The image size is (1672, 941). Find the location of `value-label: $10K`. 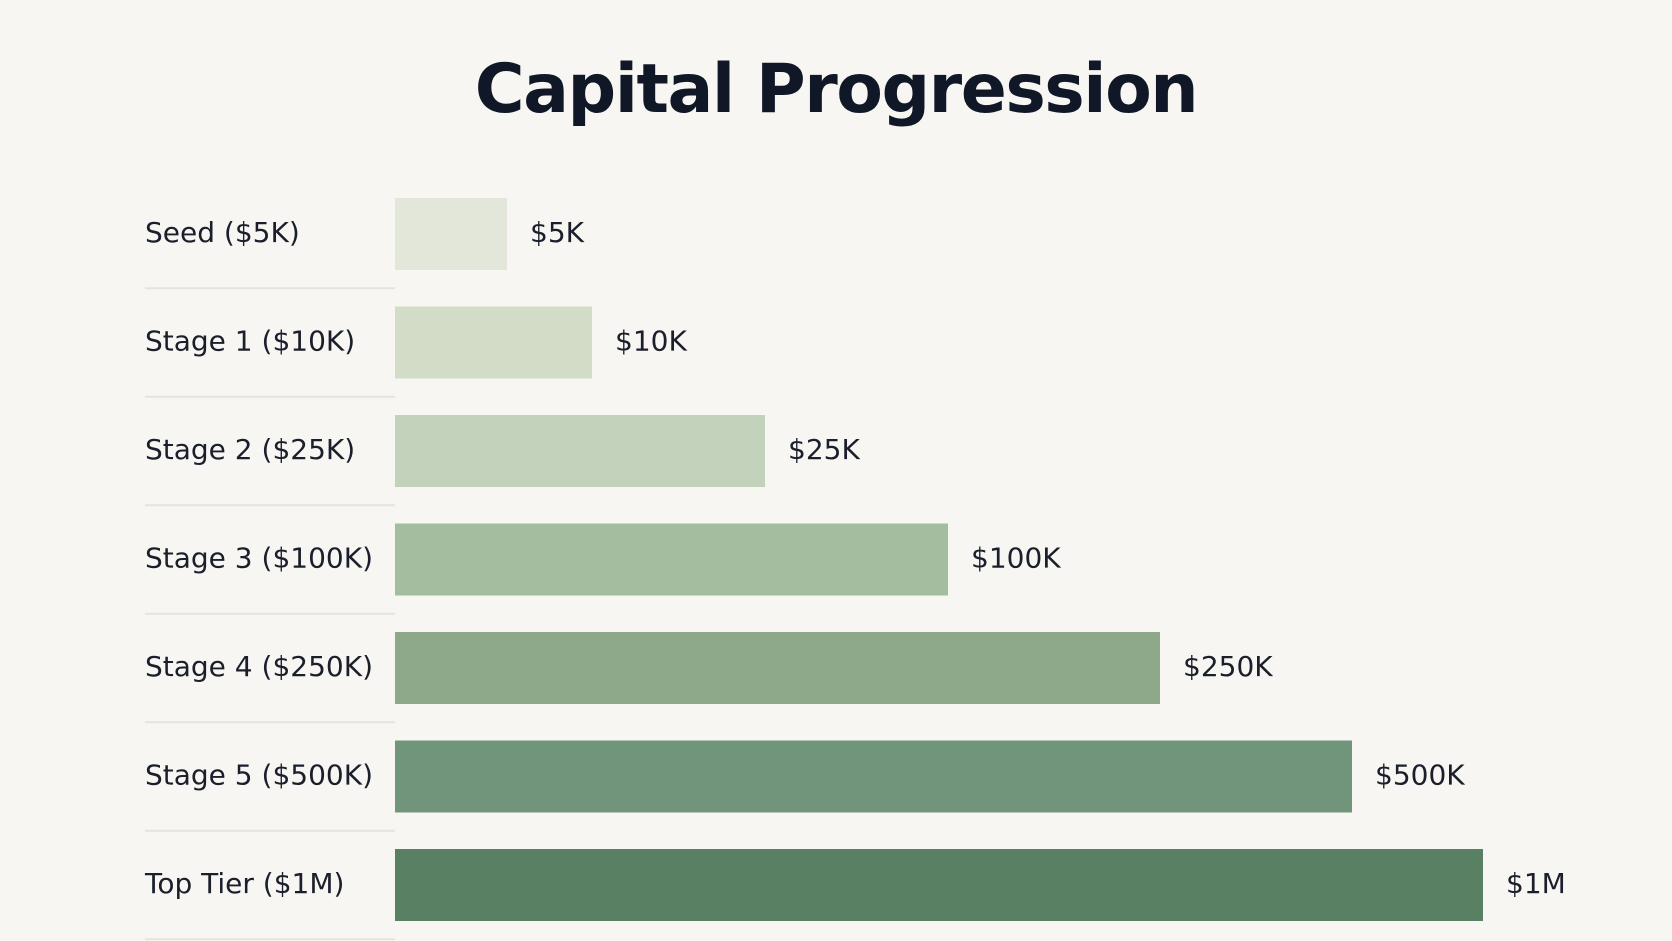

value-label: $10K is located at coordinates (651, 341).